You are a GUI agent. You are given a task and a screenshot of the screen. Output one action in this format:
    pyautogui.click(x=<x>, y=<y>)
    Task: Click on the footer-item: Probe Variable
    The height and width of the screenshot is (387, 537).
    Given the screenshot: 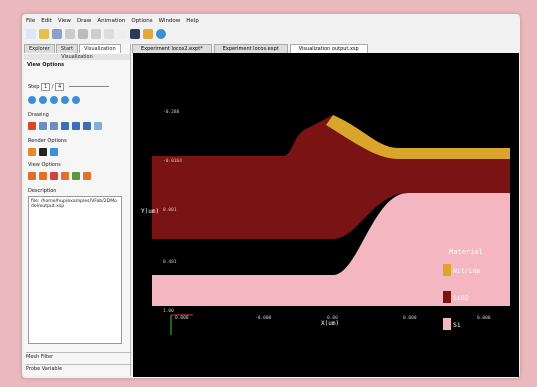 What is the action you would take?
    pyautogui.click(x=79, y=368)
    